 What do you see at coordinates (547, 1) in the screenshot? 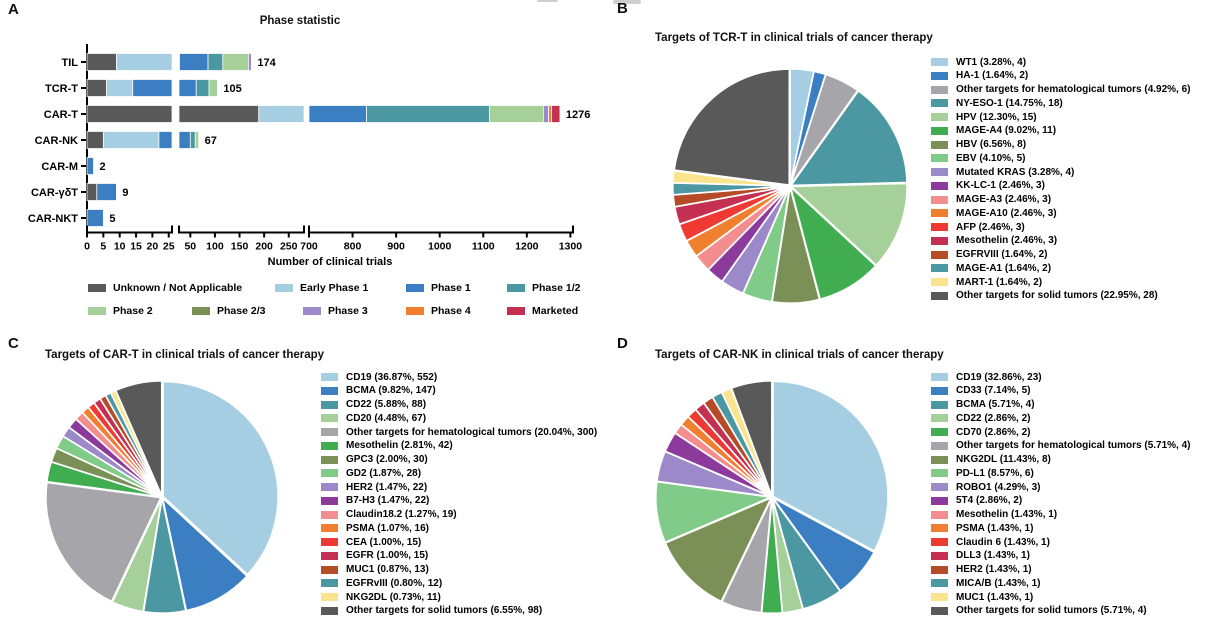
I see `screenshot-artifact` at bounding box center [547, 1].